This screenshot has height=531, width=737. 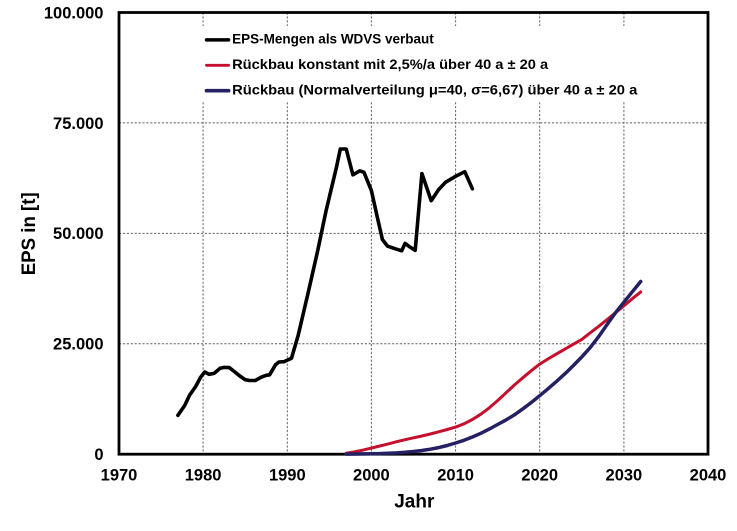 What do you see at coordinates (624, 476) in the screenshot?
I see `svg-text: 2030` at bounding box center [624, 476].